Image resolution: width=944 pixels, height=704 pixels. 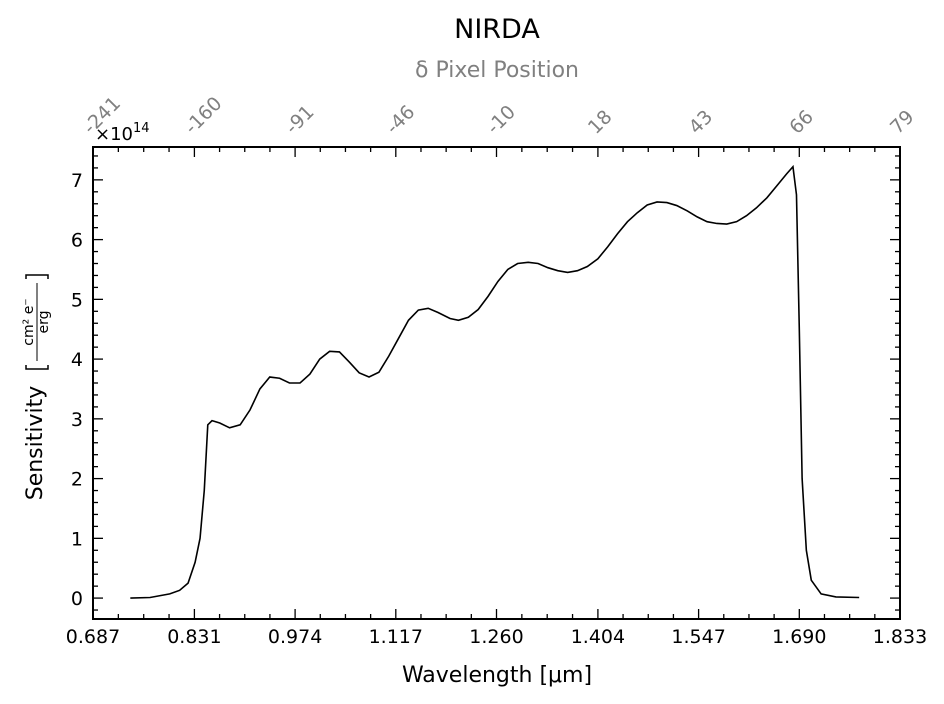 I want to click on y-scale-base: ×10, so click(x=114, y=134).